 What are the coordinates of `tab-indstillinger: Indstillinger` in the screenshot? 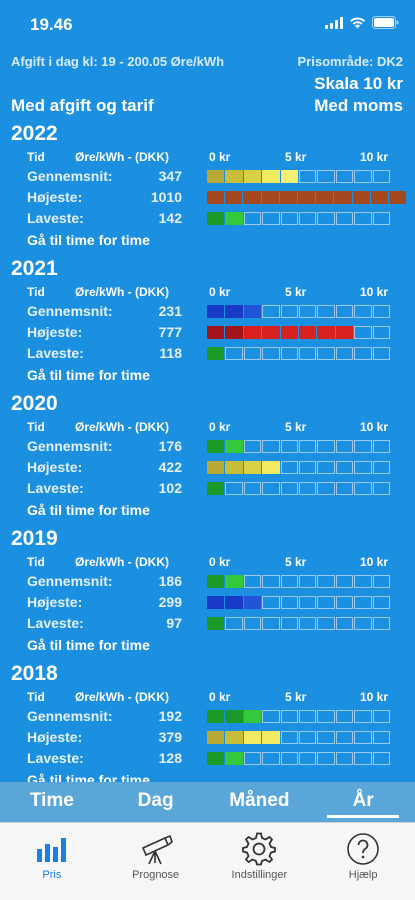 It's located at (260, 861).